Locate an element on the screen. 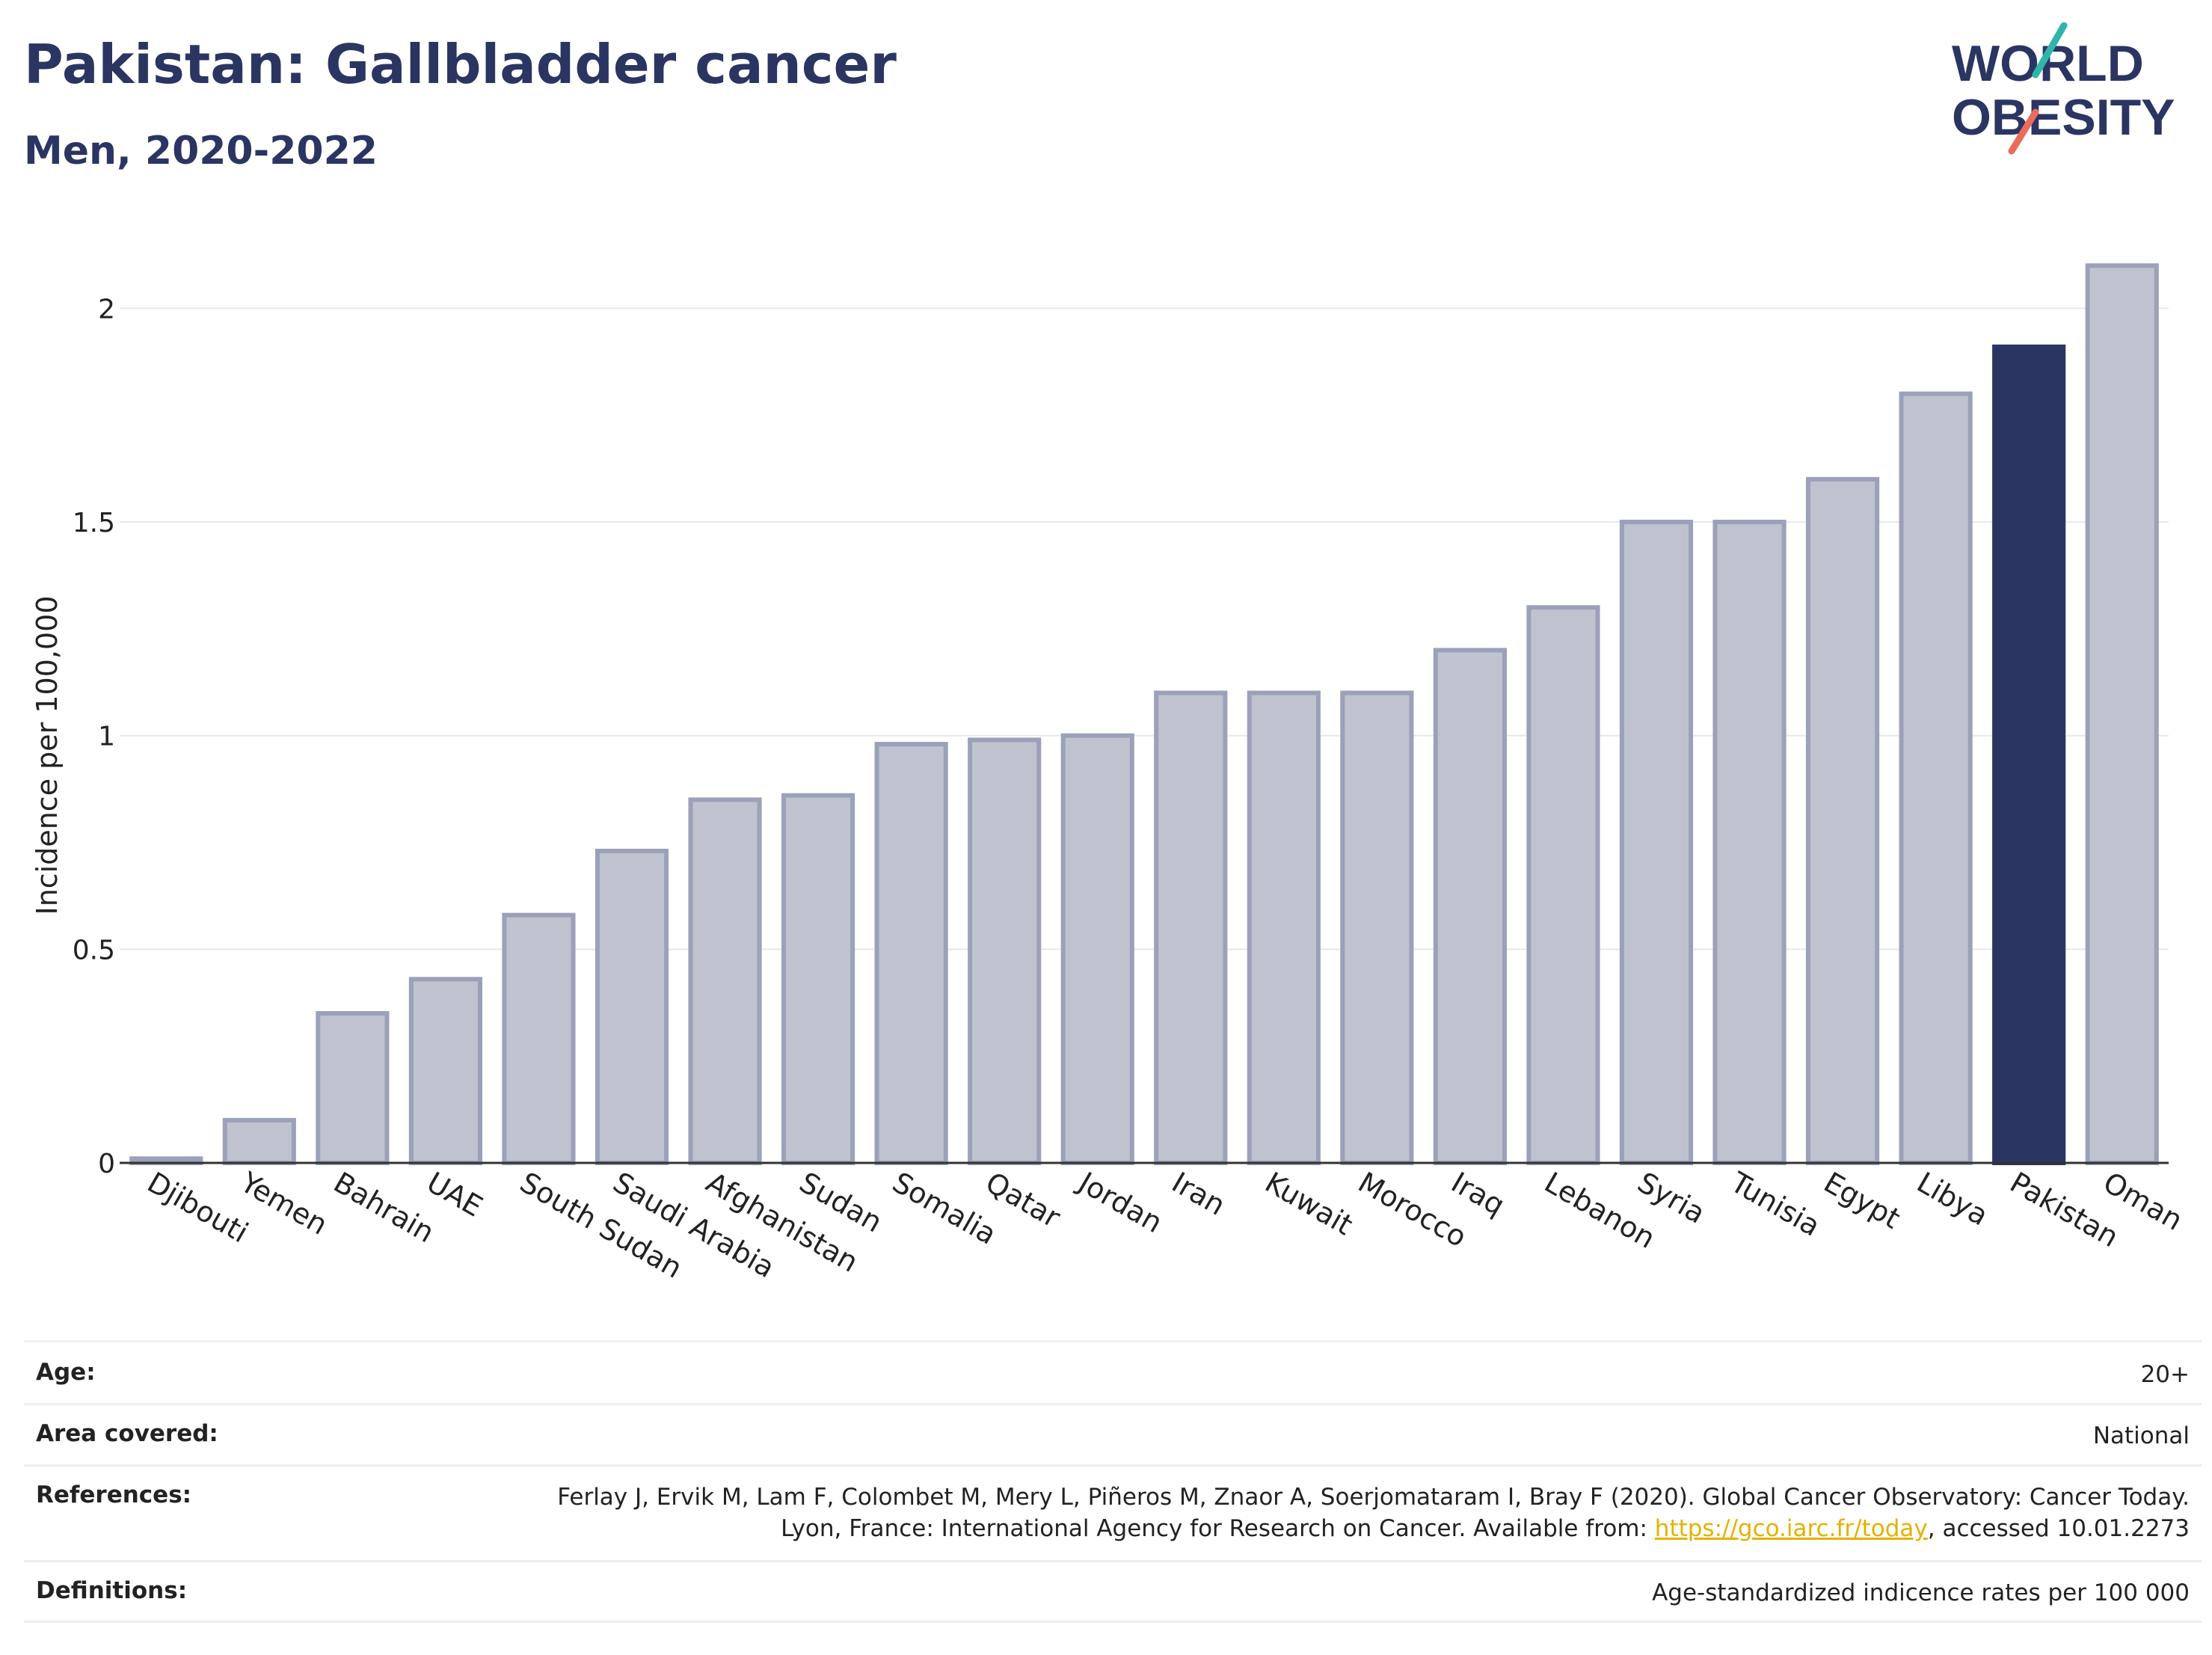  meta-value-area: National is located at coordinates (2141, 1435).